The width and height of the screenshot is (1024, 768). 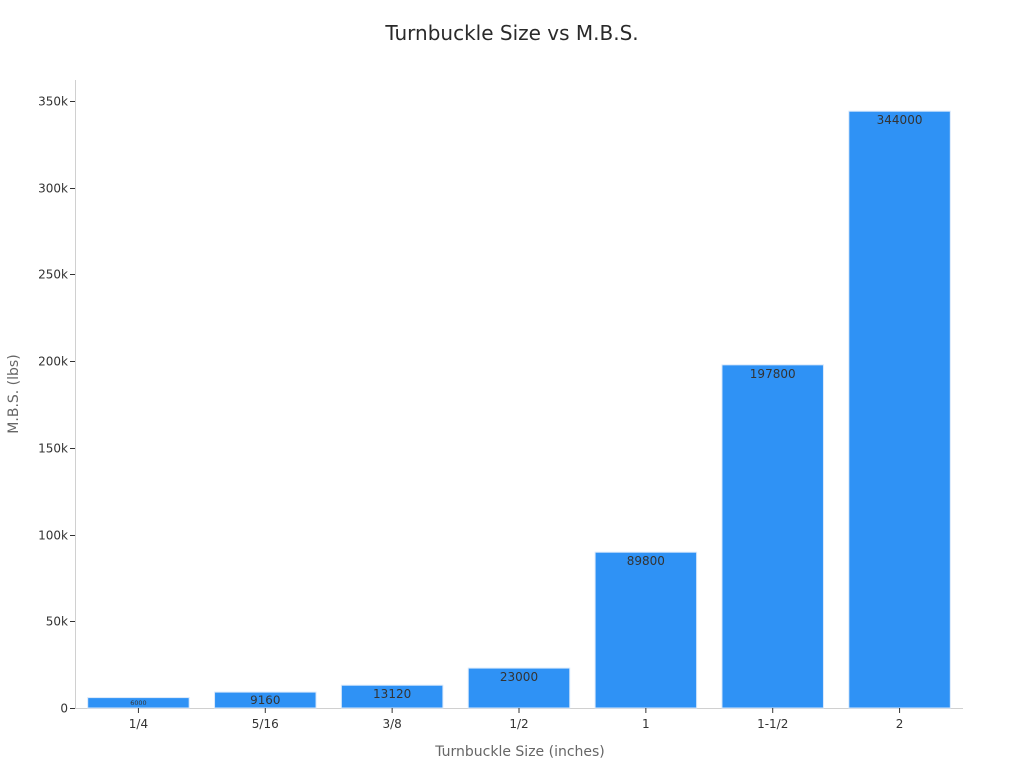 What do you see at coordinates (56, 405) in the screenshot?
I see `y-axis-ticks: 0 50k 100k 150k 200k 250k 300k 350k` at bounding box center [56, 405].